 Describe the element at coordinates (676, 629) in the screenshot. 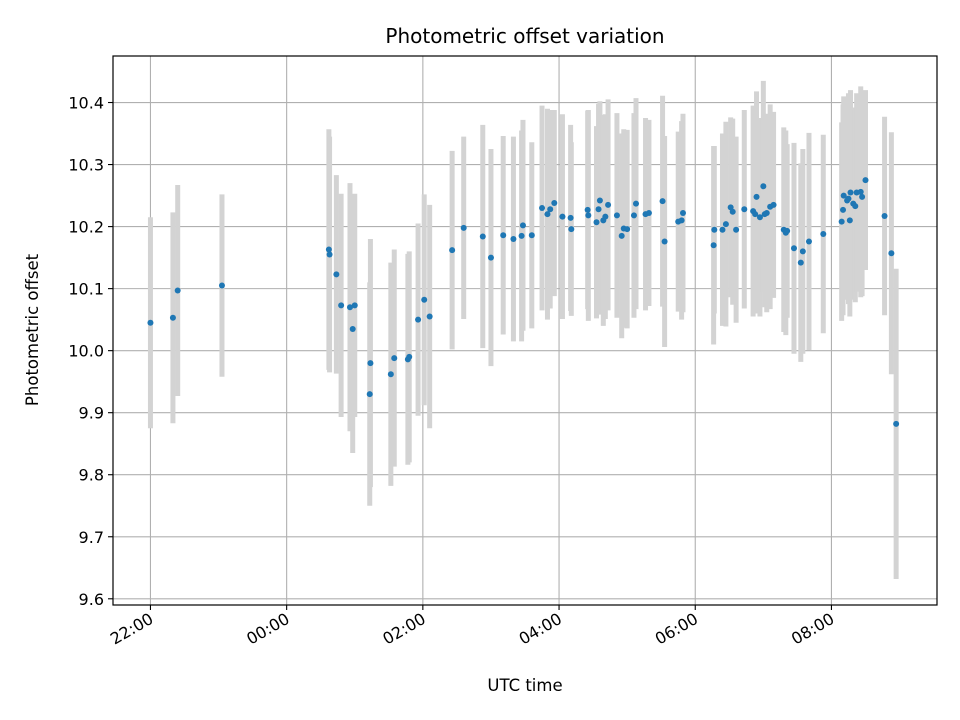

I see `x-tick-label: 06:00` at that location.